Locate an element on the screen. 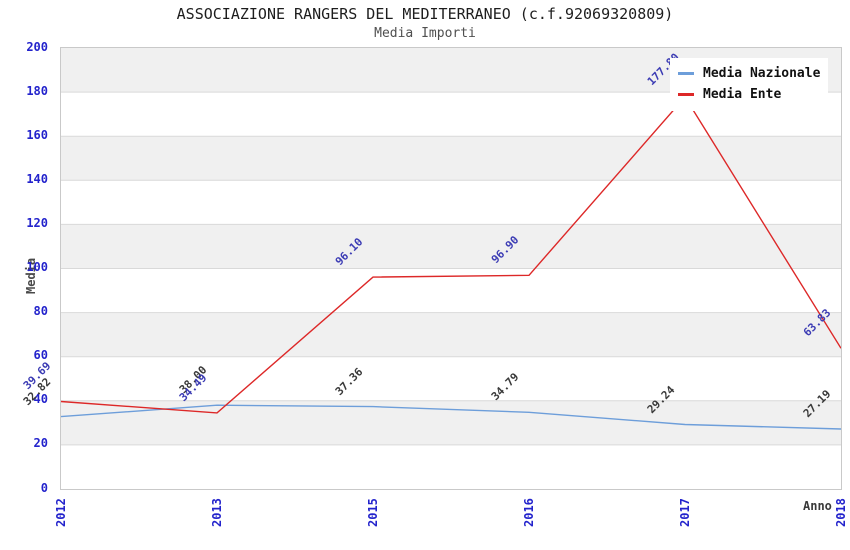  legend: Media Nazionale Media Ente is located at coordinates (749, 84).